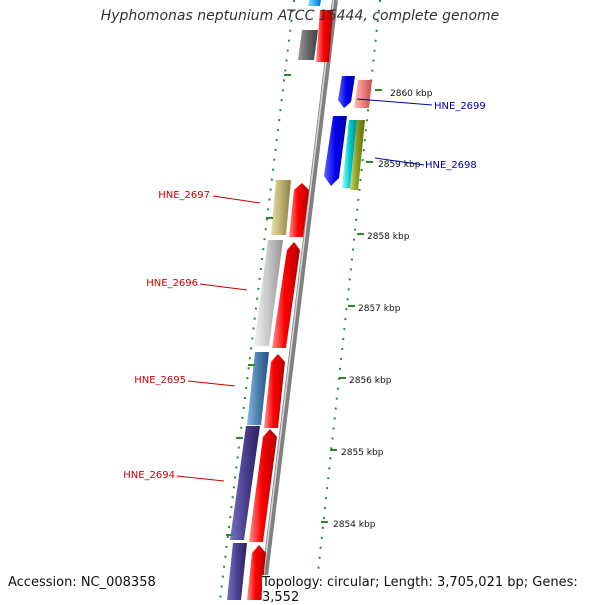 The width and height of the screenshot is (600, 605). What do you see at coordinates (263, 485) in the screenshot?
I see `gene-hne-2694-red` at bounding box center [263, 485].